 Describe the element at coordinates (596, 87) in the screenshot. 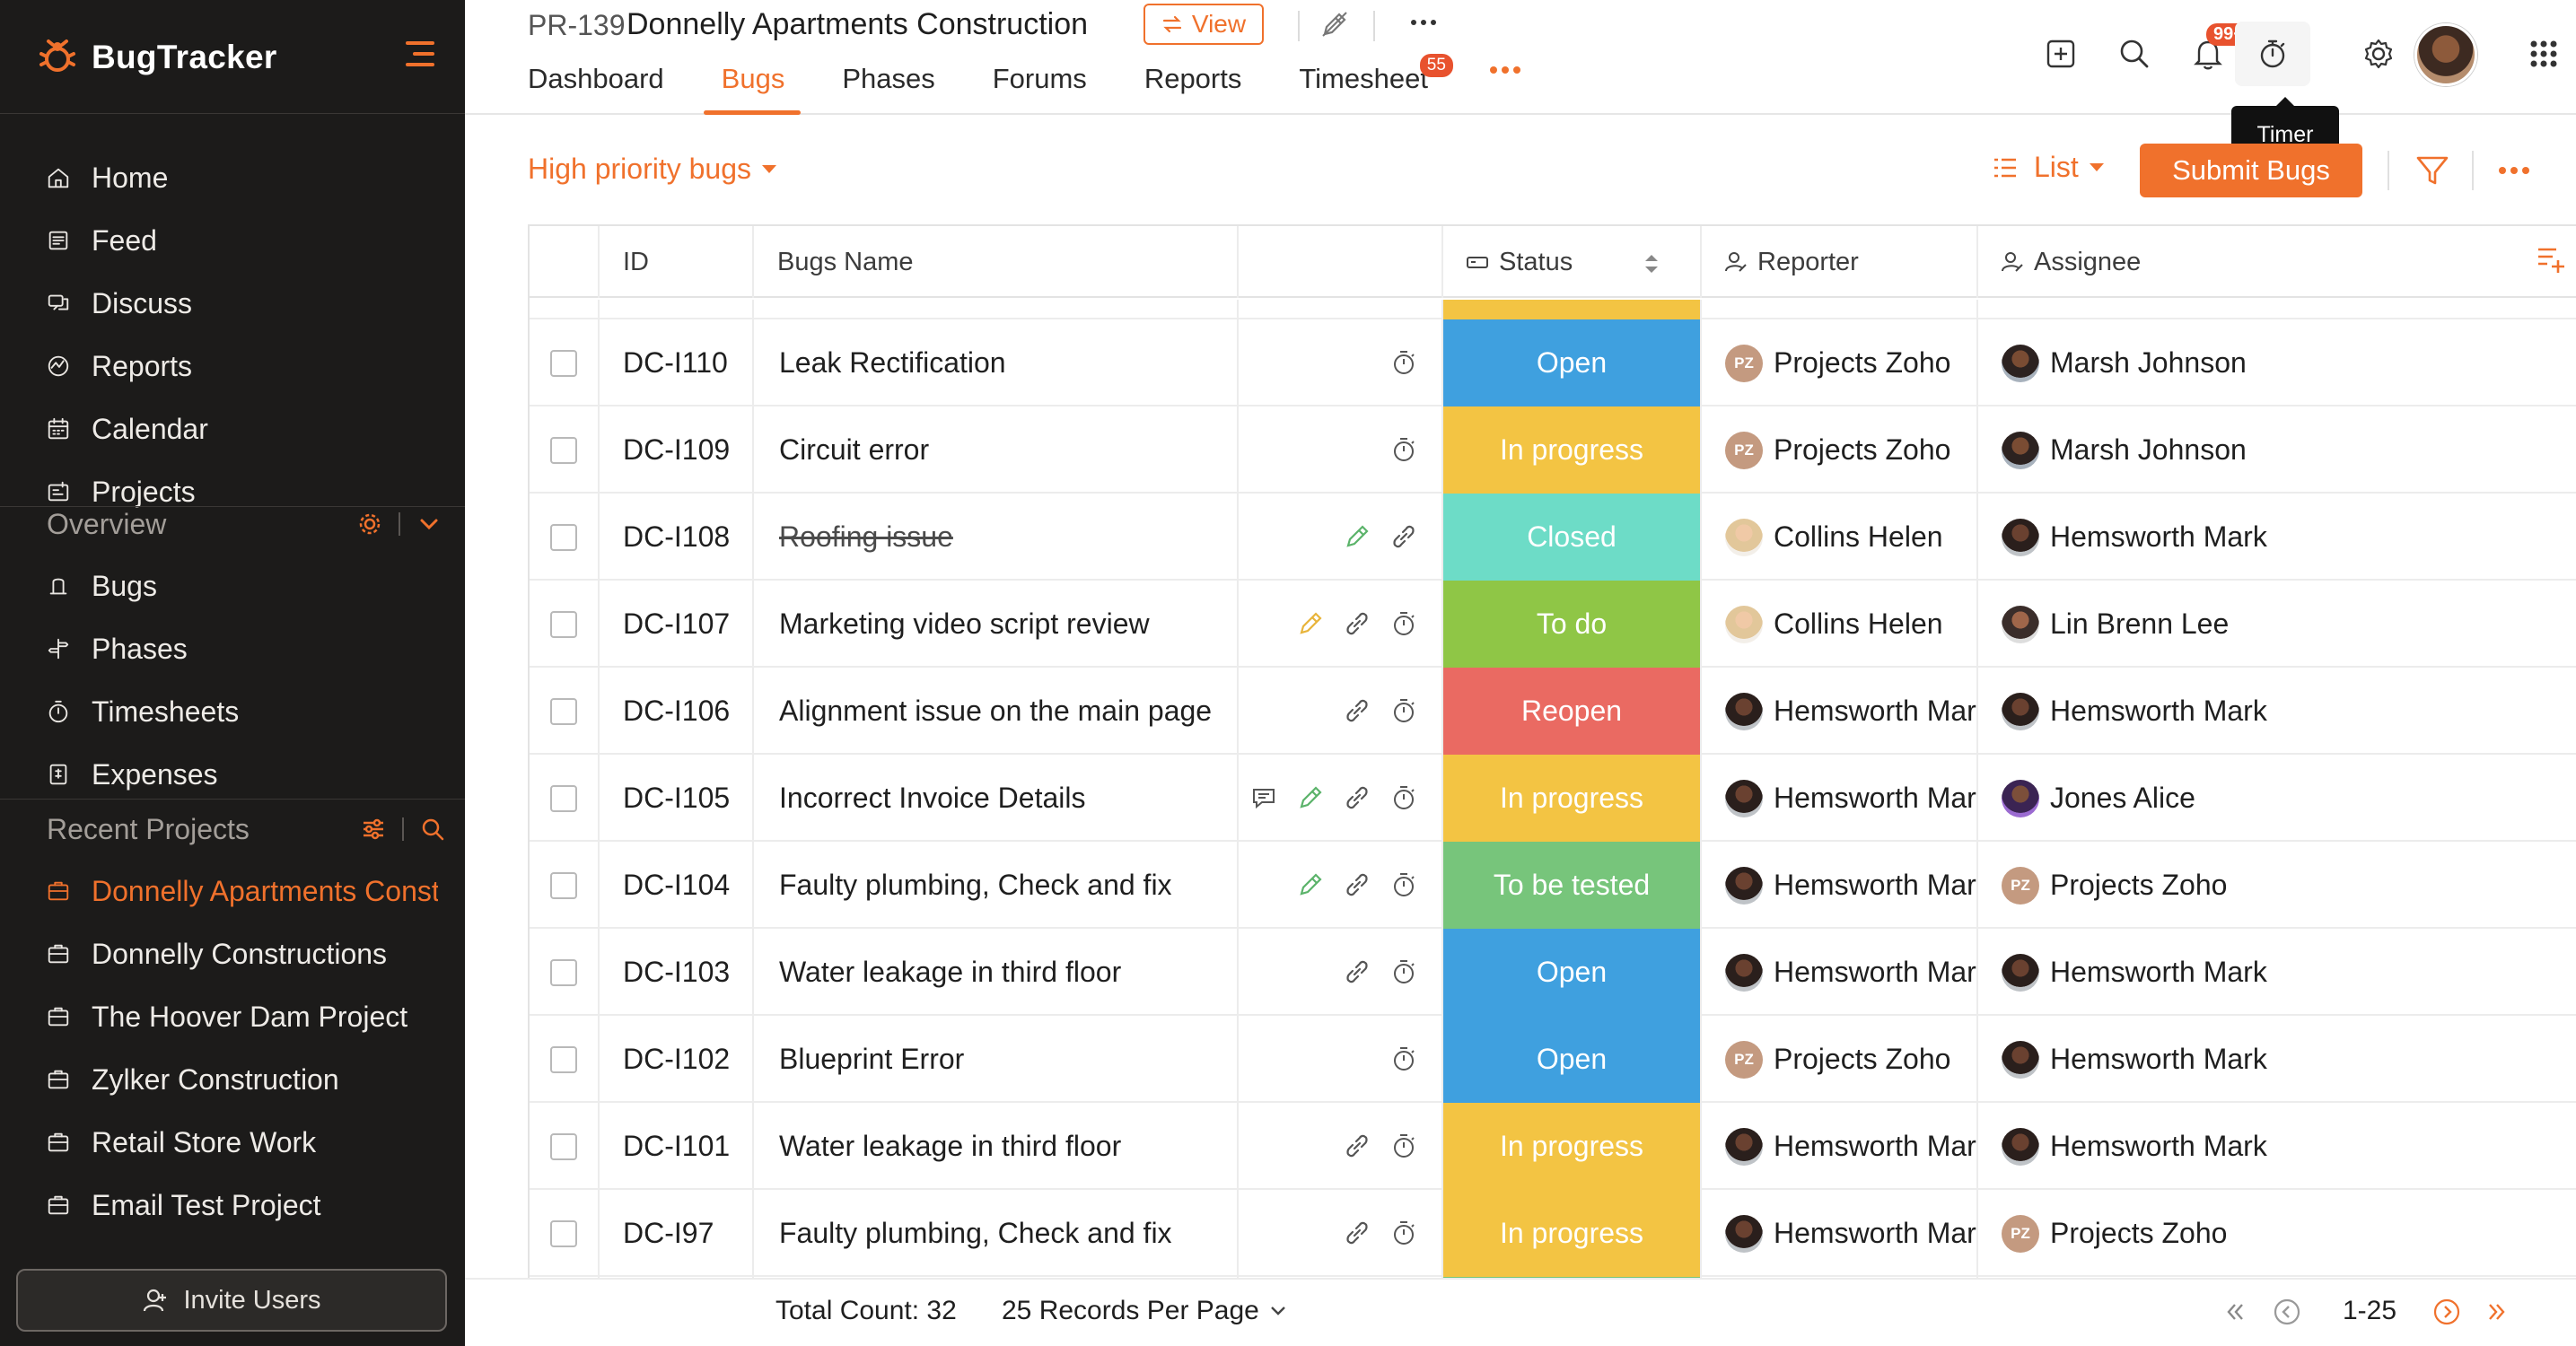

I see `tab-dashboard: Dashboard` at that location.